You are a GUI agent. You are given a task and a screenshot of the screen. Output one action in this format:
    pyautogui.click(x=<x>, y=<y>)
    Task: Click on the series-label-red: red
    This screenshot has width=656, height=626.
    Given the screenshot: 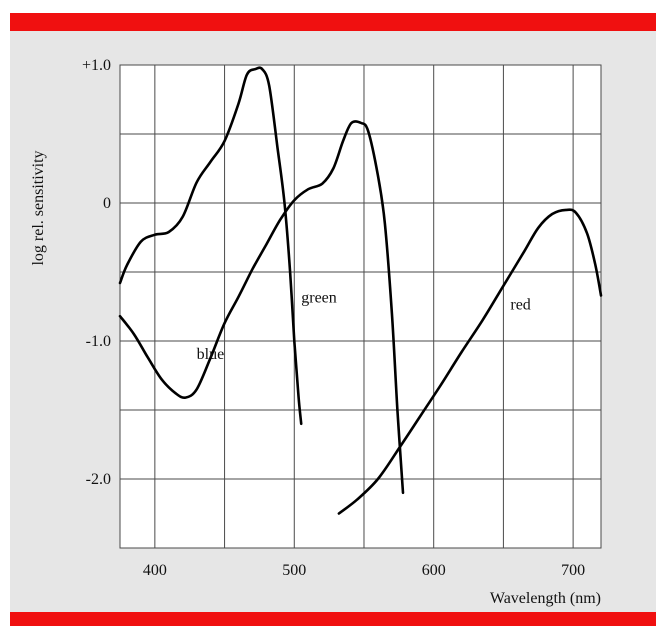 What is the action you would take?
    pyautogui.click(x=520, y=304)
    